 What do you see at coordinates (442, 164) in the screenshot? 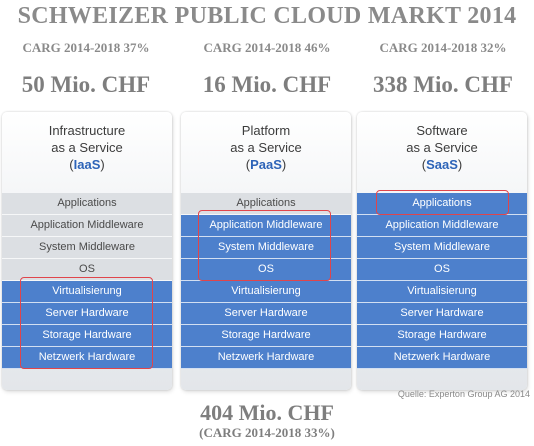
I see `saas-abbr: SaaS` at bounding box center [442, 164].